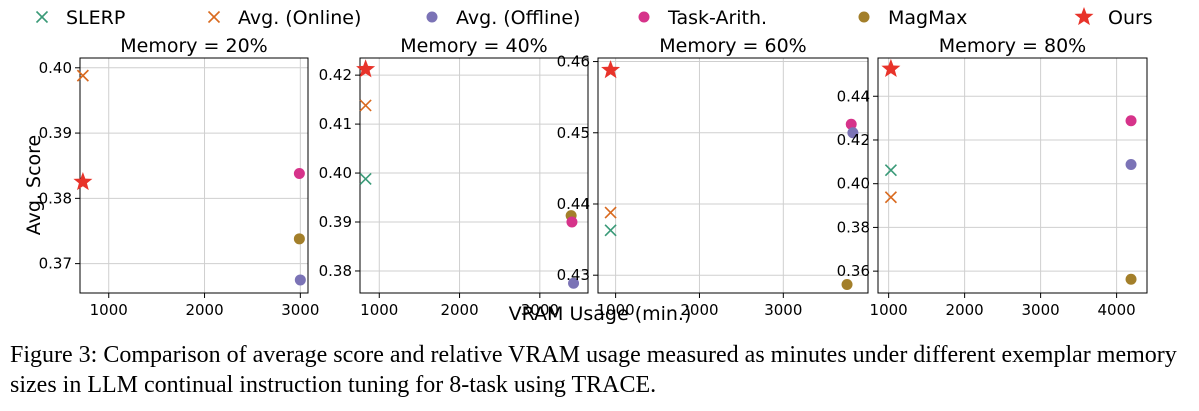  I want to click on panel-title: Memory = 20%, so click(194, 46).